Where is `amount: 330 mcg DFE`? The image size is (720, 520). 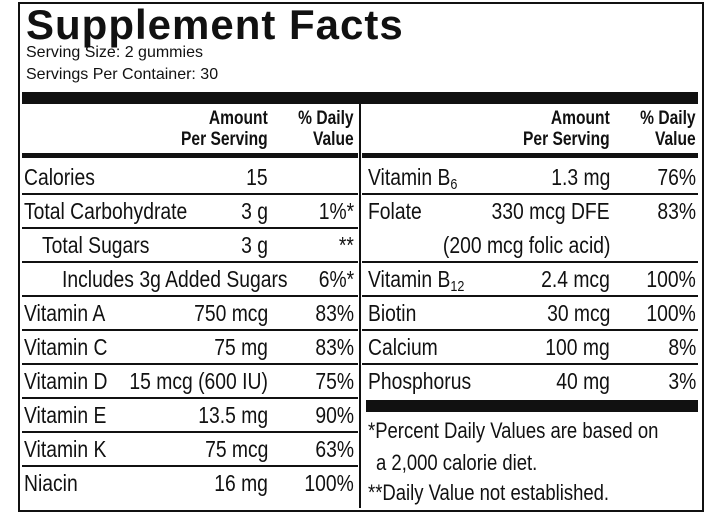
amount: 330 mcg DFE is located at coordinates (550, 211).